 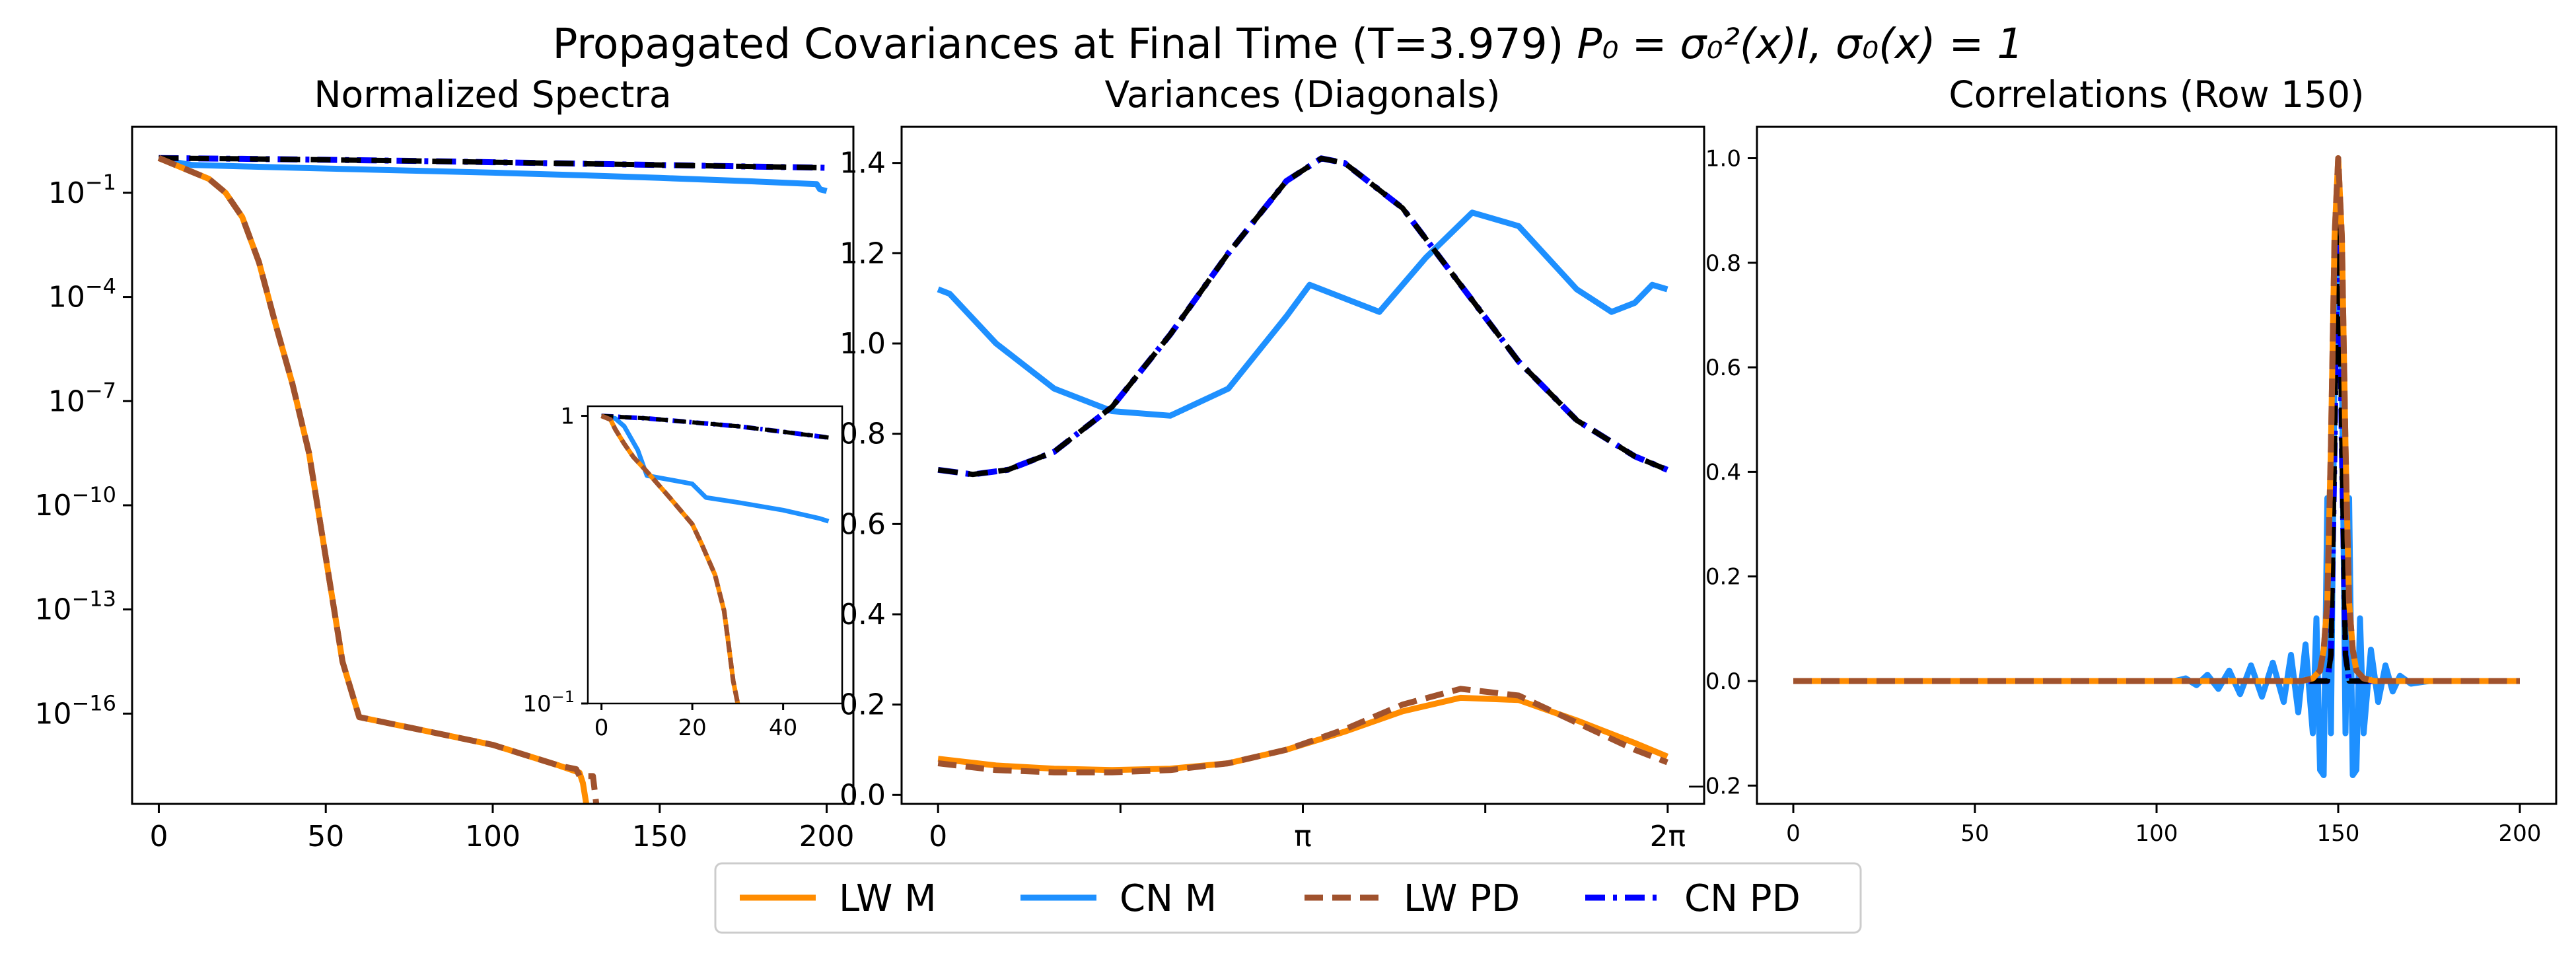 I want to click on legend-label: LW PD, so click(x=1462, y=898).